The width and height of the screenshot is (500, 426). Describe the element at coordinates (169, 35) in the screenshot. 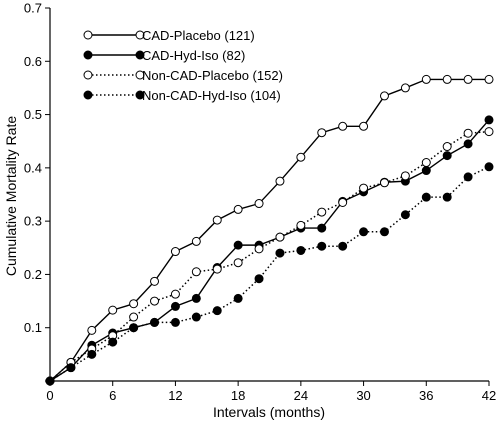

I see `legend-item: CAD-Placebo (121)` at that location.